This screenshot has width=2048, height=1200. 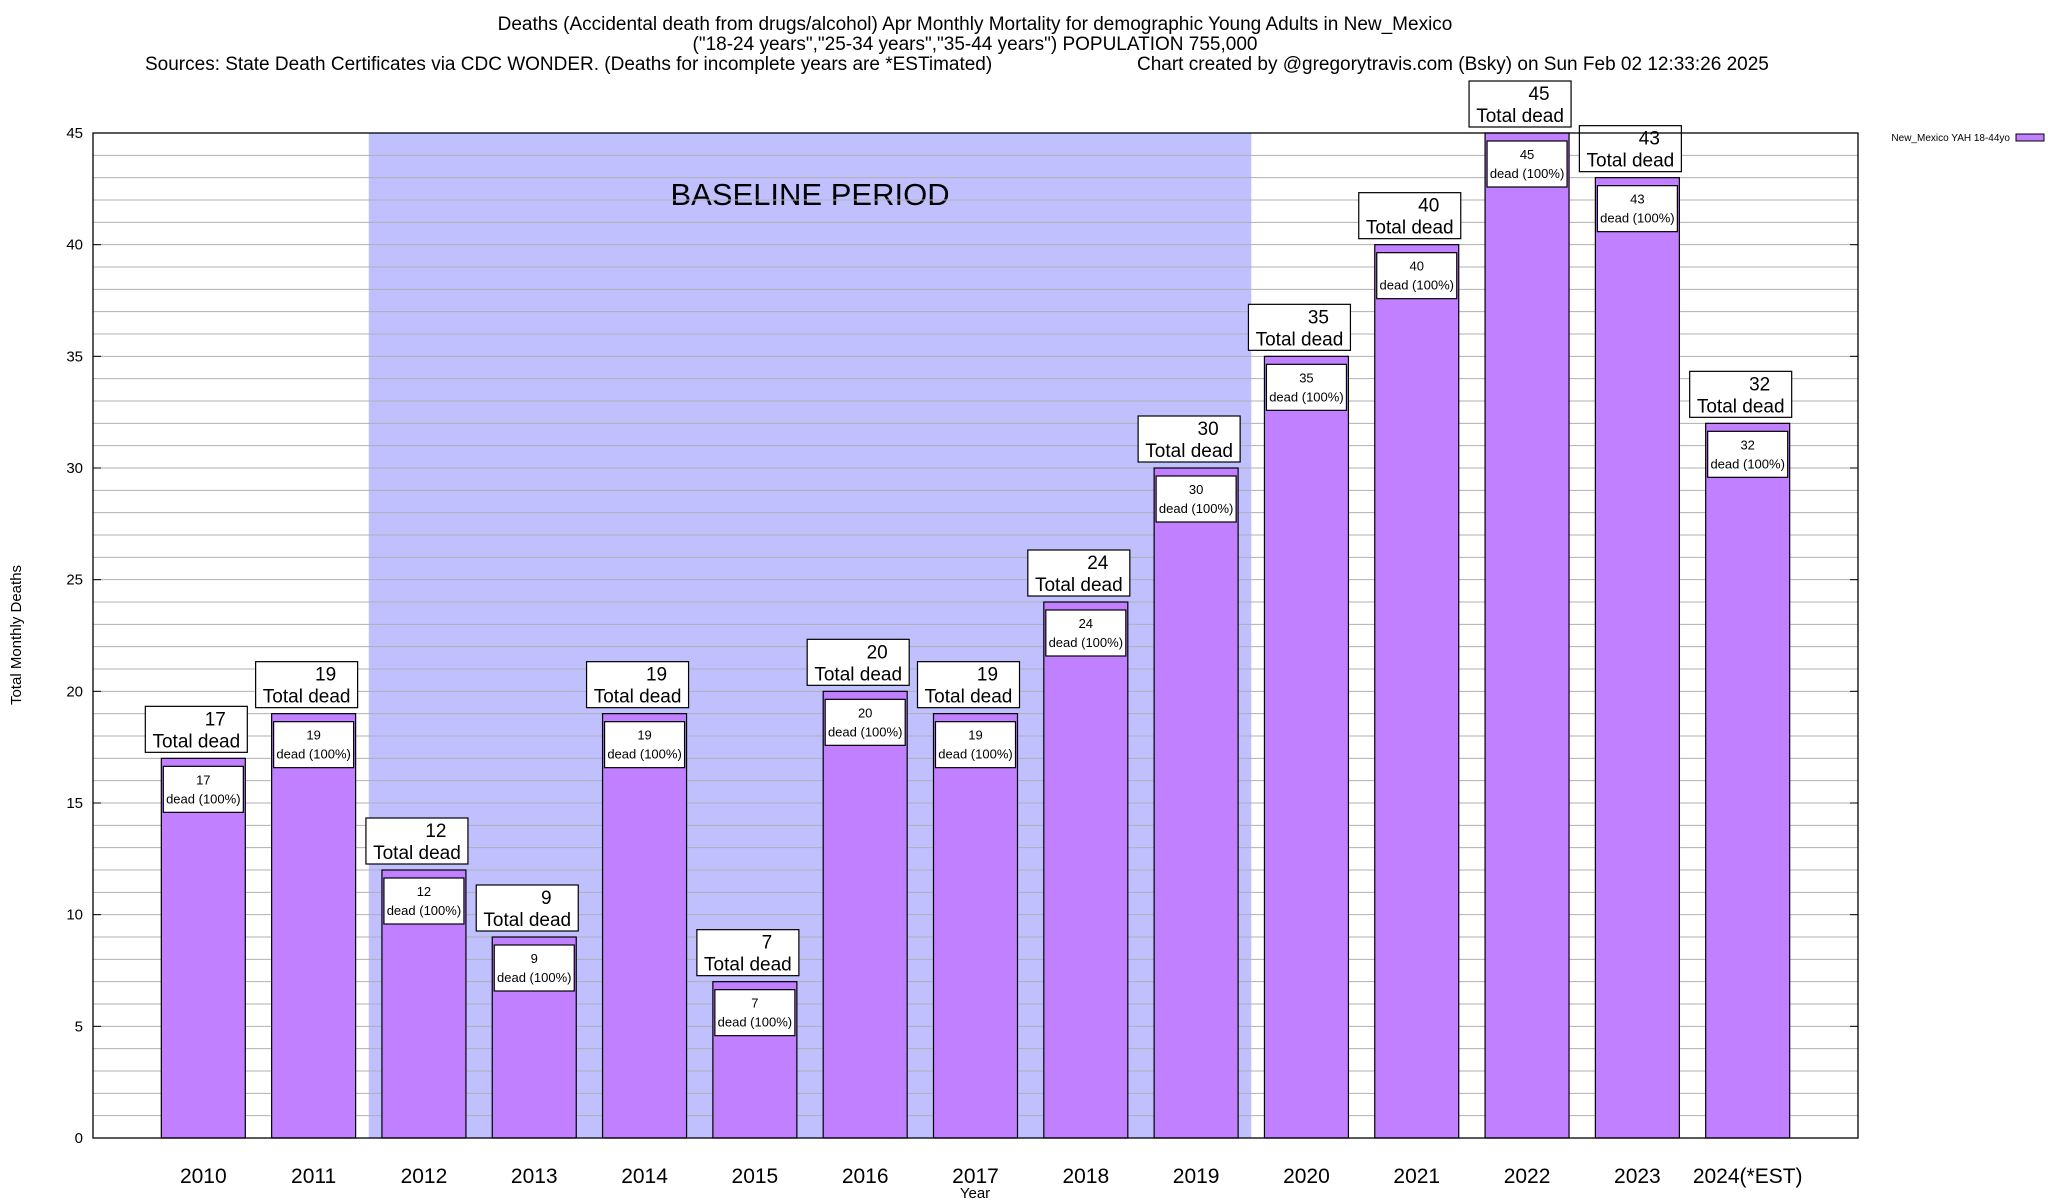 What do you see at coordinates (1637, 1176) in the screenshot?
I see `x-tick-label: 2023` at bounding box center [1637, 1176].